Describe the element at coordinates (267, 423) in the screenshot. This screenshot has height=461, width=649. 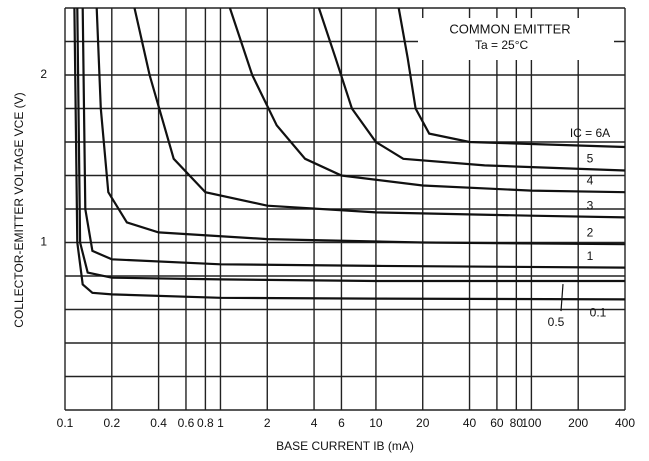
I see `x-tick-label: 2` at that location.